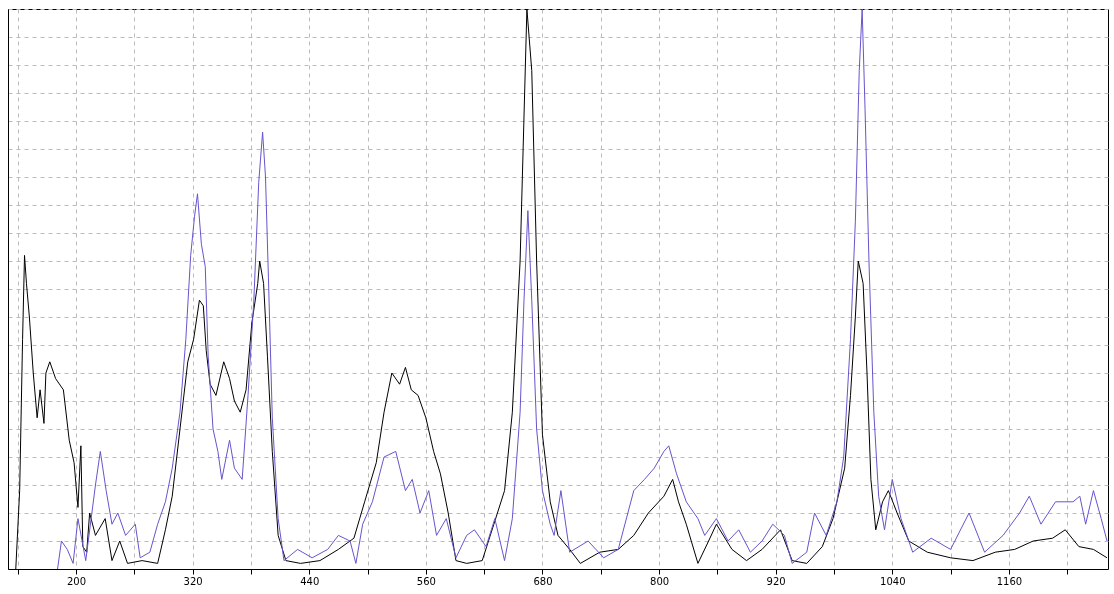 This screenshot has height=594, width=1114. What do you see at coordinates (76, 581) in the screenshot?
I see `x-tick-label: 200` at bounding box center [76, 581].